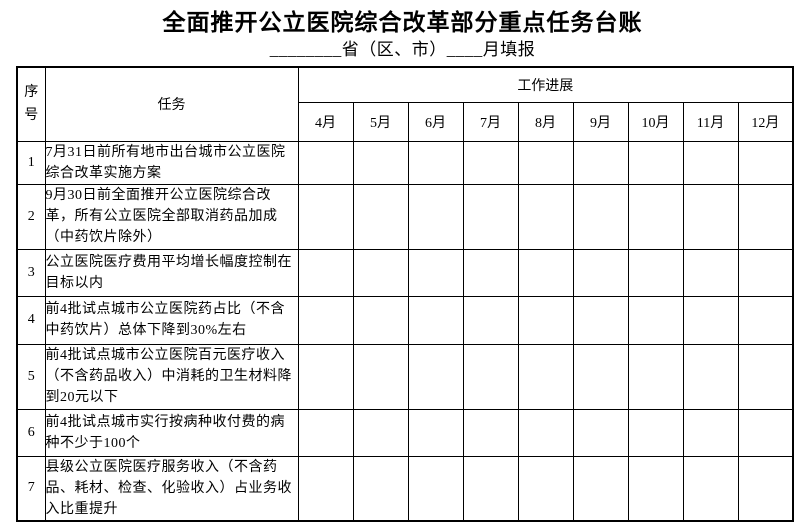 The width and height of the screenshot is (805, 528). I want to click on task-cell: 前4批试点城市公立医院百元医疗收入（不含药品收入）中消耗的卫生材料降到20元以下, so click(171, 376).